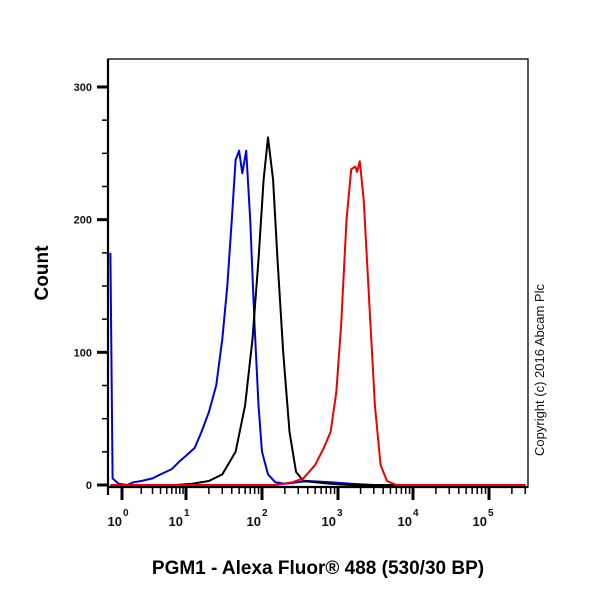 The height and width of the screenshot is (600, 600). Describe the element at coordinates (83, 221) in the screenshot. I see `y-tick-label: 200` at that location.